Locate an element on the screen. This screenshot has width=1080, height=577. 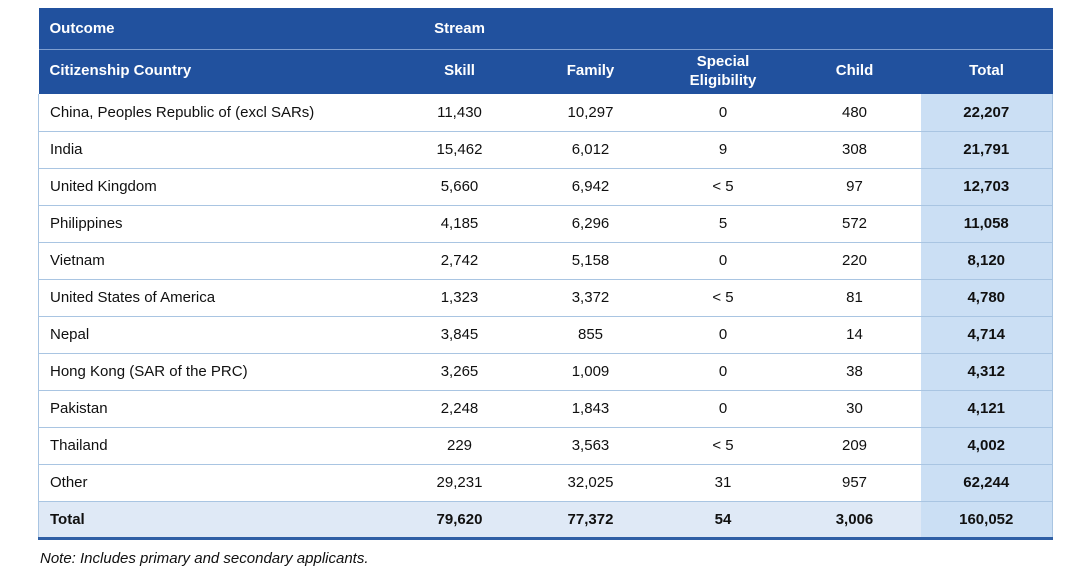
total-cell: 12,703 is located at coordinates (986, 187).